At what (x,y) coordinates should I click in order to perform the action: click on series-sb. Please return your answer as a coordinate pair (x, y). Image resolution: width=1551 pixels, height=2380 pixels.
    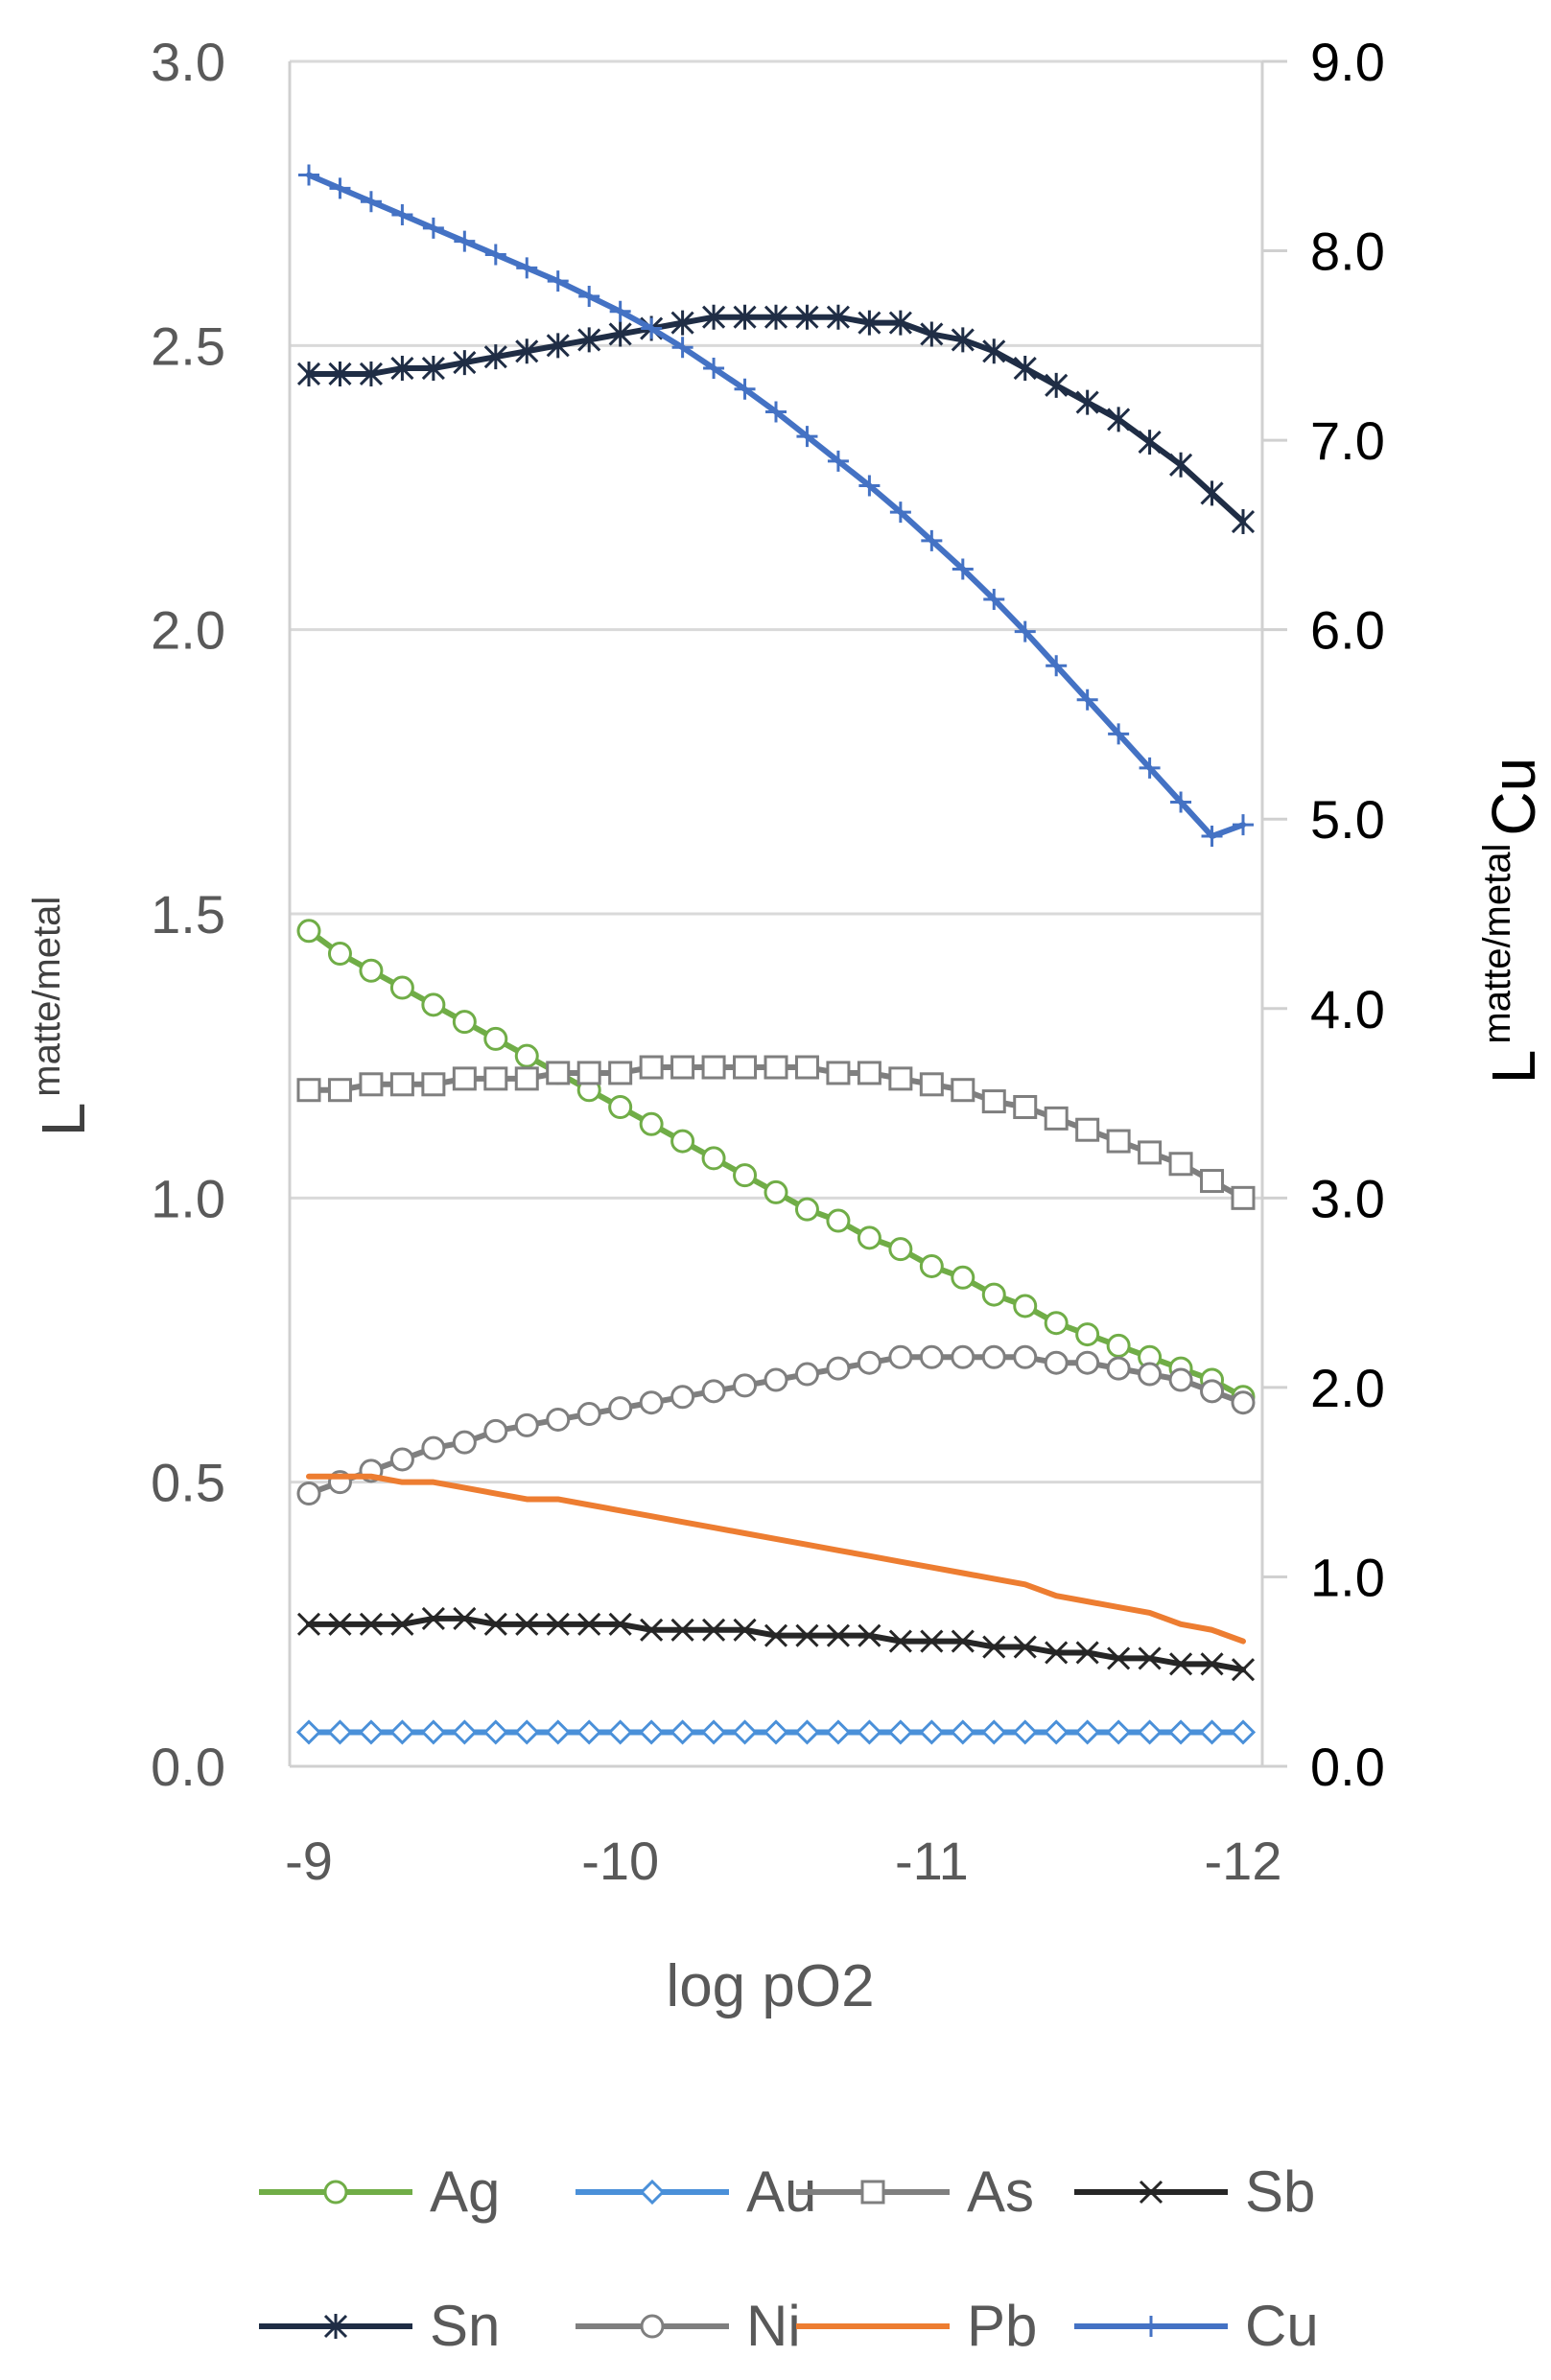
    Looking at the image, I should click on (776, 1644).